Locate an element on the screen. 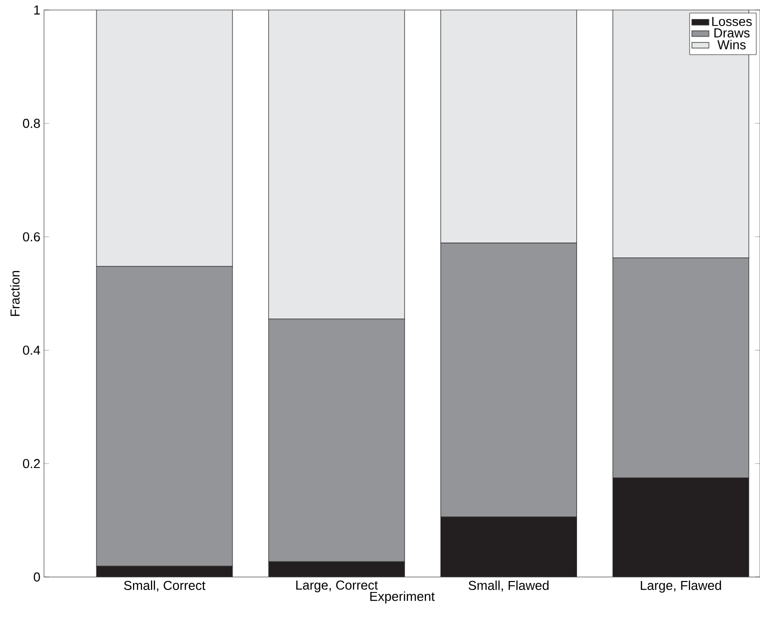 The height and width of the screenshot is (637, 760). y-axis-title: Fraction is located at coordinates (15, 293).